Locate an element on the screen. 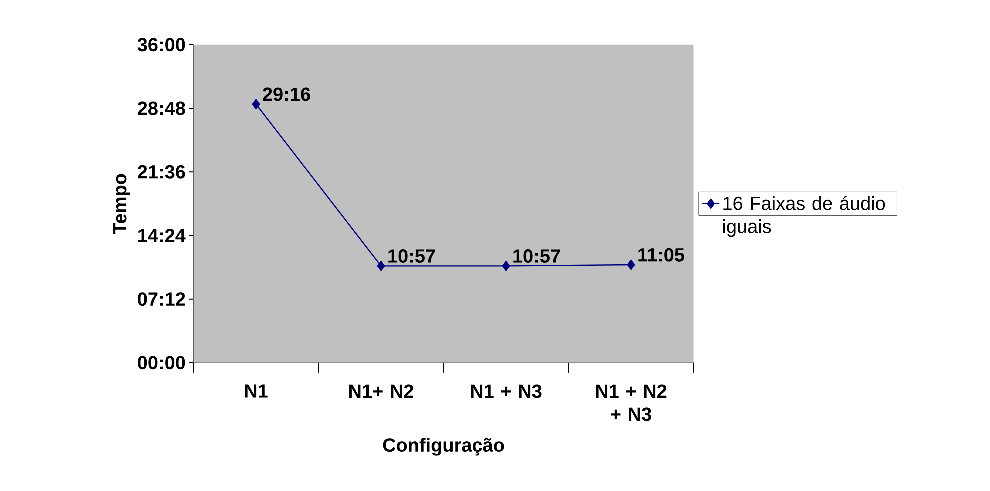 This screenshot has width=990, height=491. legend-label: 16 Faixas de áudio iguais is located at coordinates (804, 217).